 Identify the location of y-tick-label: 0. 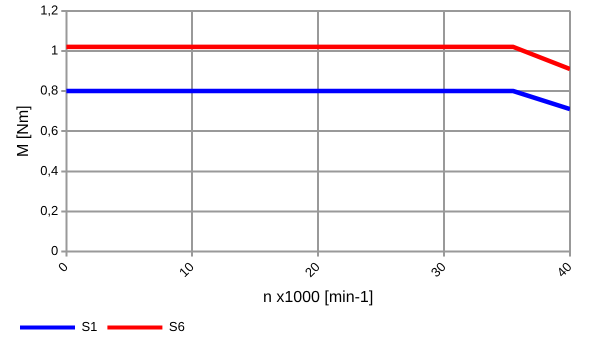
(54, 250).